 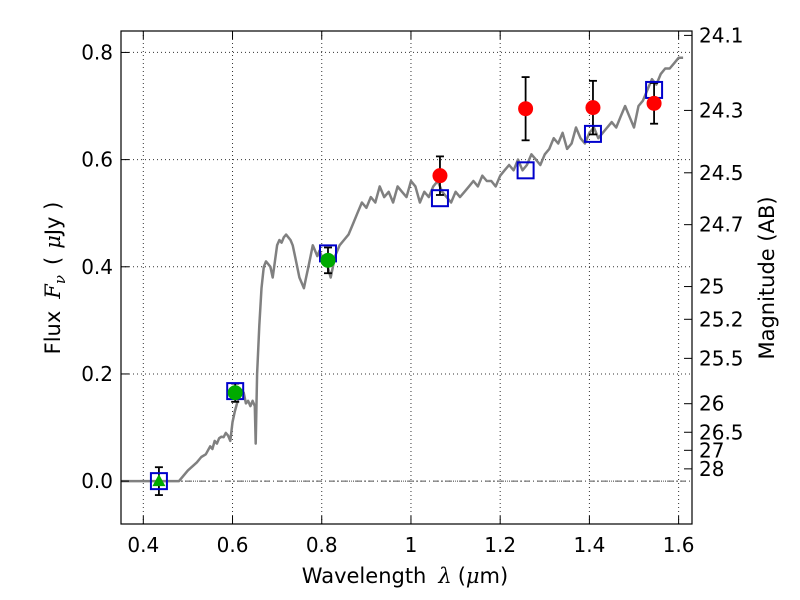 I want to click on green-triangle-point, so click(x=159, y=480).